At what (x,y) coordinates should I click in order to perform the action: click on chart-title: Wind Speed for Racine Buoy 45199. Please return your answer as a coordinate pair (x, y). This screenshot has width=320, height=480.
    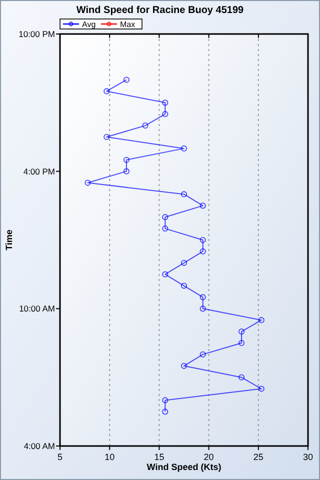
    Looking at the image, I should click on (160, 10).